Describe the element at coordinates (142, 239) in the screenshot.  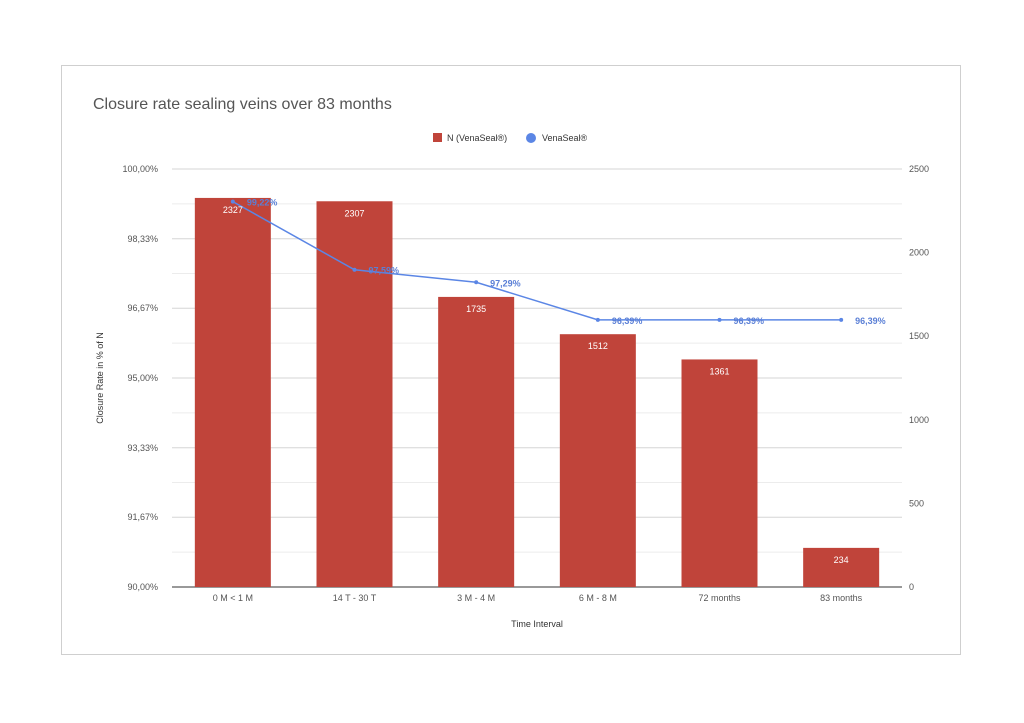
I see `left-tick-label: 98,33%` at that location.